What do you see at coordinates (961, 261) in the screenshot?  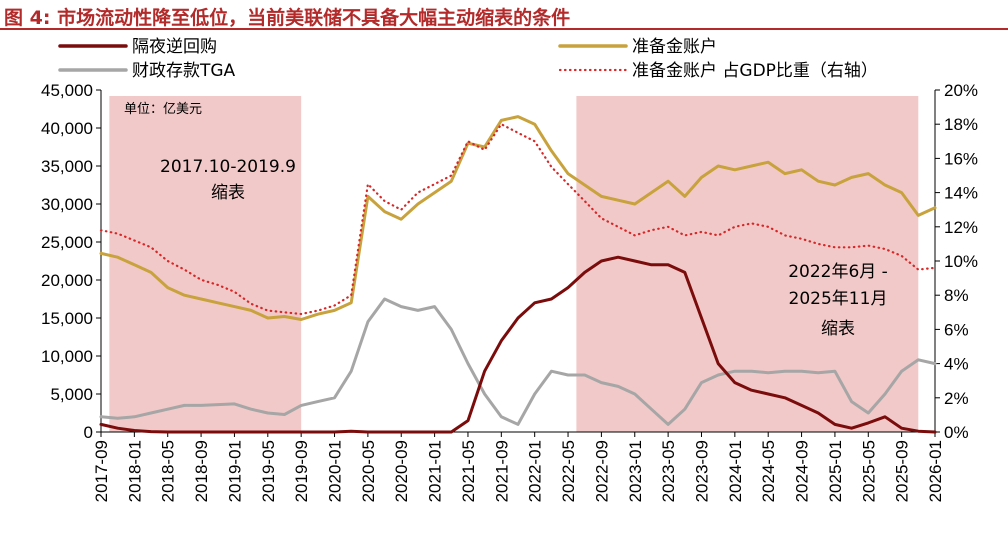 I see `right-tick-label: 10%` at bounding box center [961, 261].